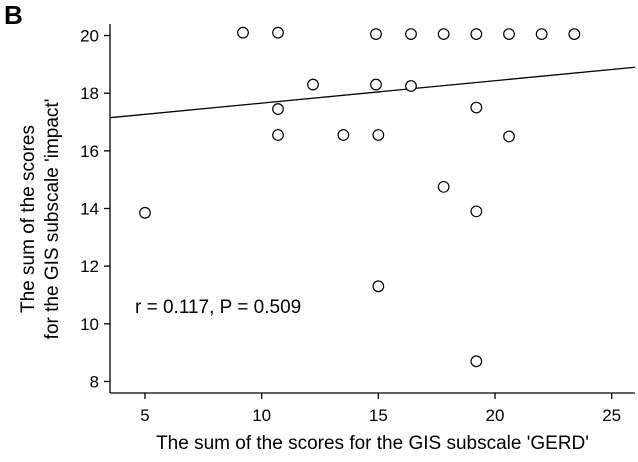  What do you see at coordinates (52, 219) in the screenshot?
I see `y-axis-label-line-2: for the GIS subscale 'impact'` at bounding box center [52, 219].